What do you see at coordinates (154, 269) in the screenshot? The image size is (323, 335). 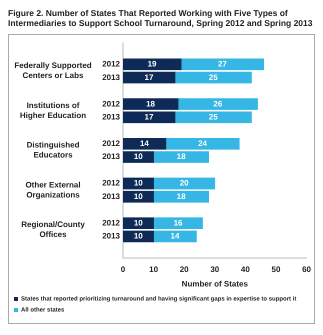 I see `x-tick-label: 10` at bounding box center [154, 269].